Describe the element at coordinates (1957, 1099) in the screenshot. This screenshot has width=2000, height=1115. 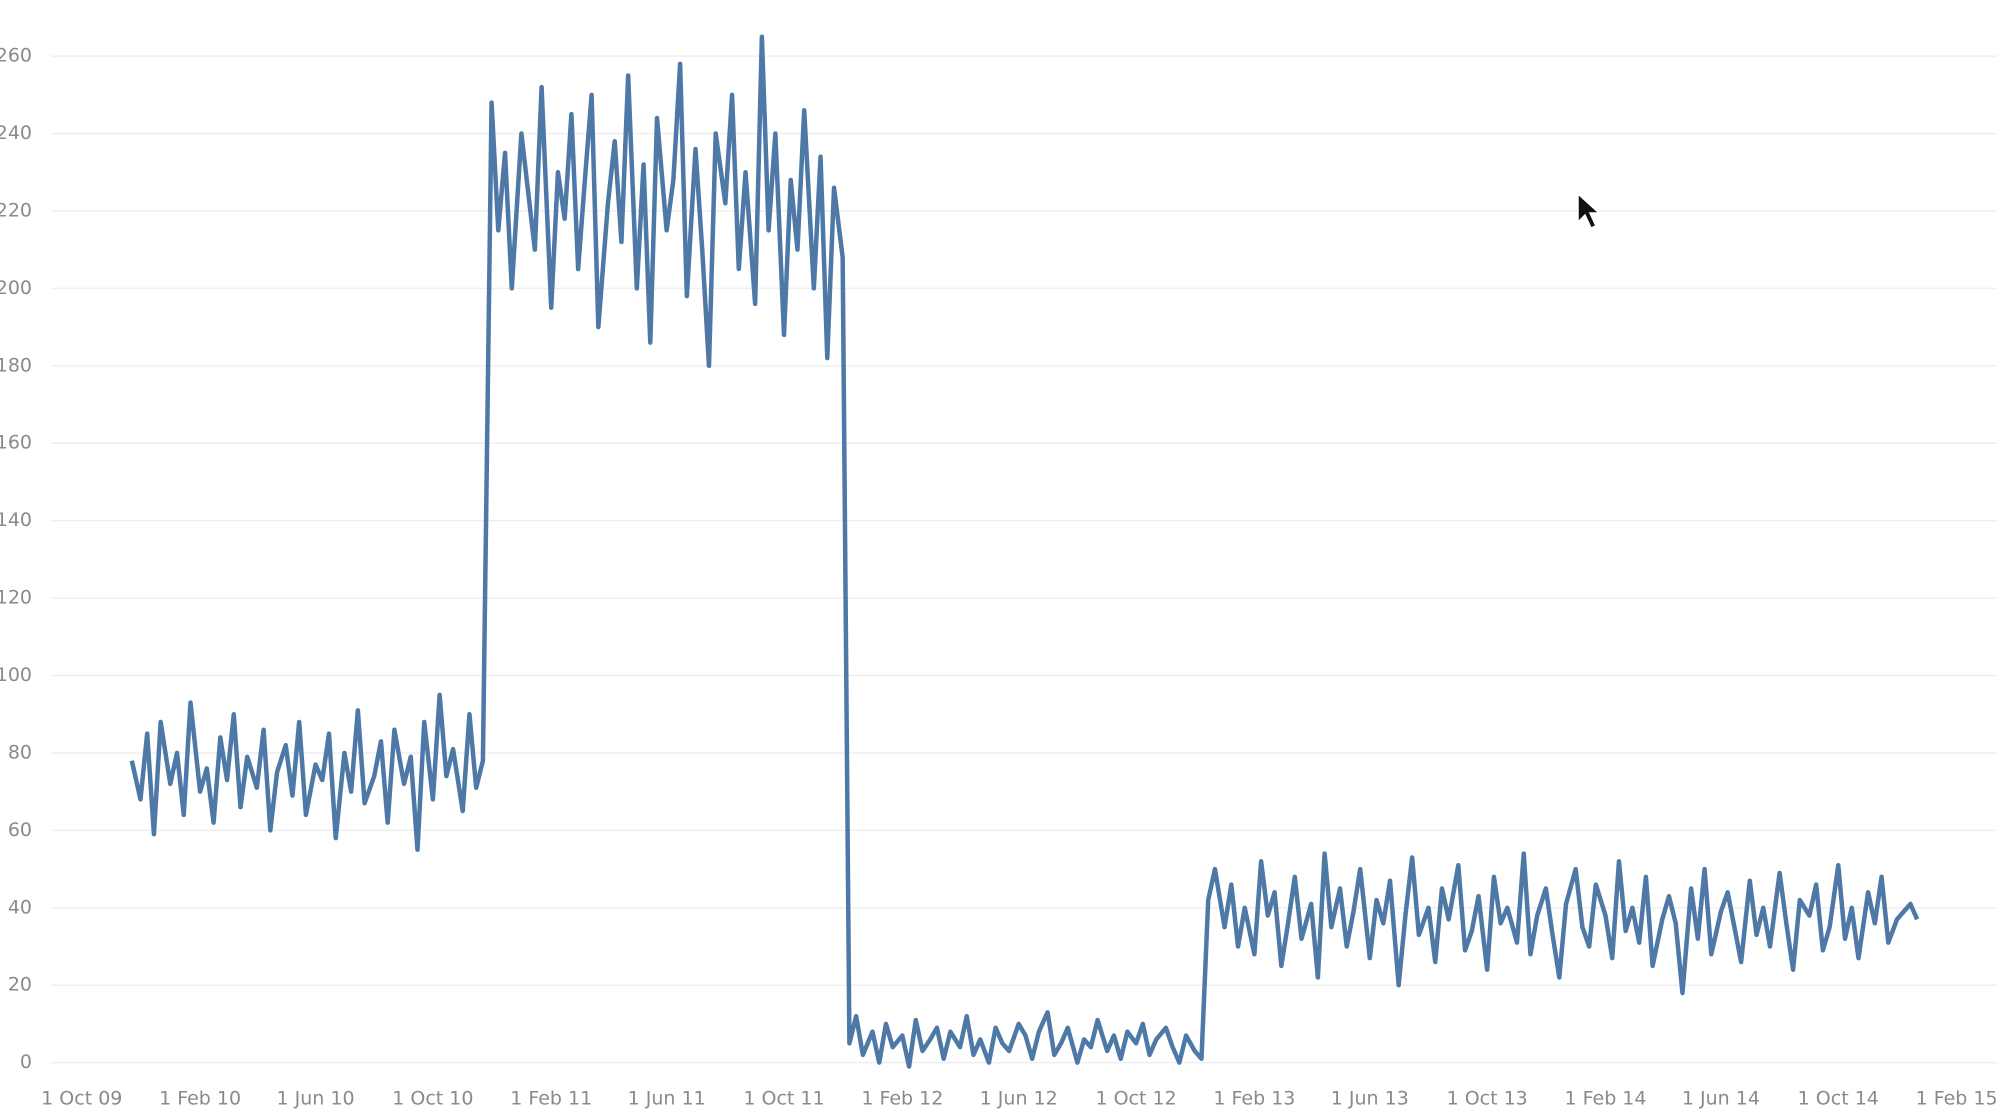
I see `x-tick-label: 1 Feb 15` at that location.